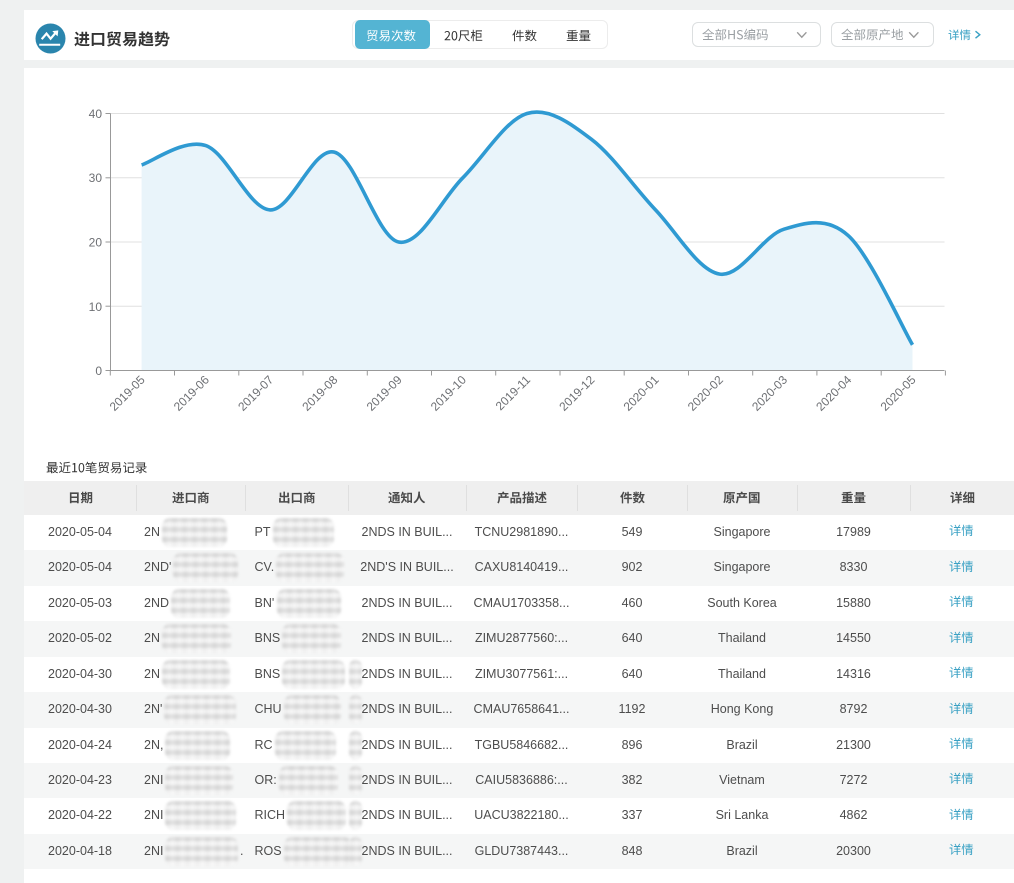  What do you see at coordinates (96, 178) in the screenshot?
I see `svg-text: 30` at bounding box center [96, 178].